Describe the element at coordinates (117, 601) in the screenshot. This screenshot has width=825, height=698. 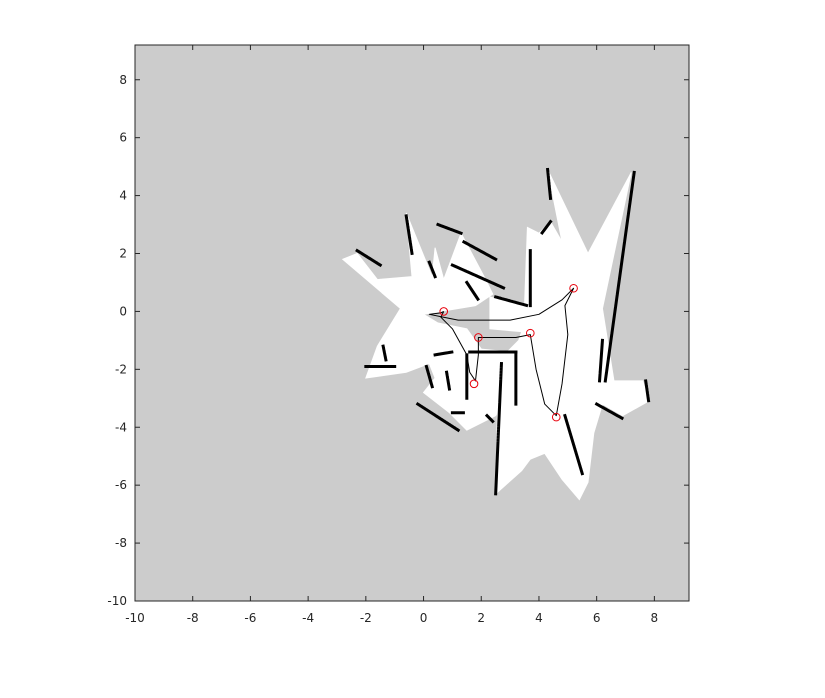
I see `y-tick-label: -10` at that location.